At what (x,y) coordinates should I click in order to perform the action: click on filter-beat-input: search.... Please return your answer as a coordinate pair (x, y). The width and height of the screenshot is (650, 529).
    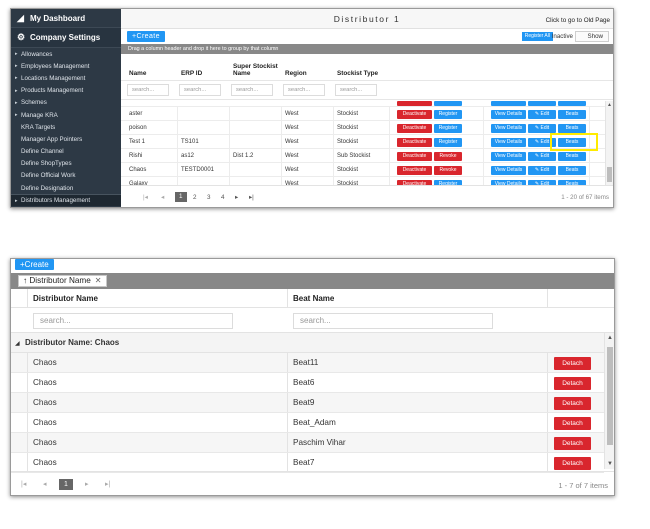
    Looking at the image, I should click on (393, 321).